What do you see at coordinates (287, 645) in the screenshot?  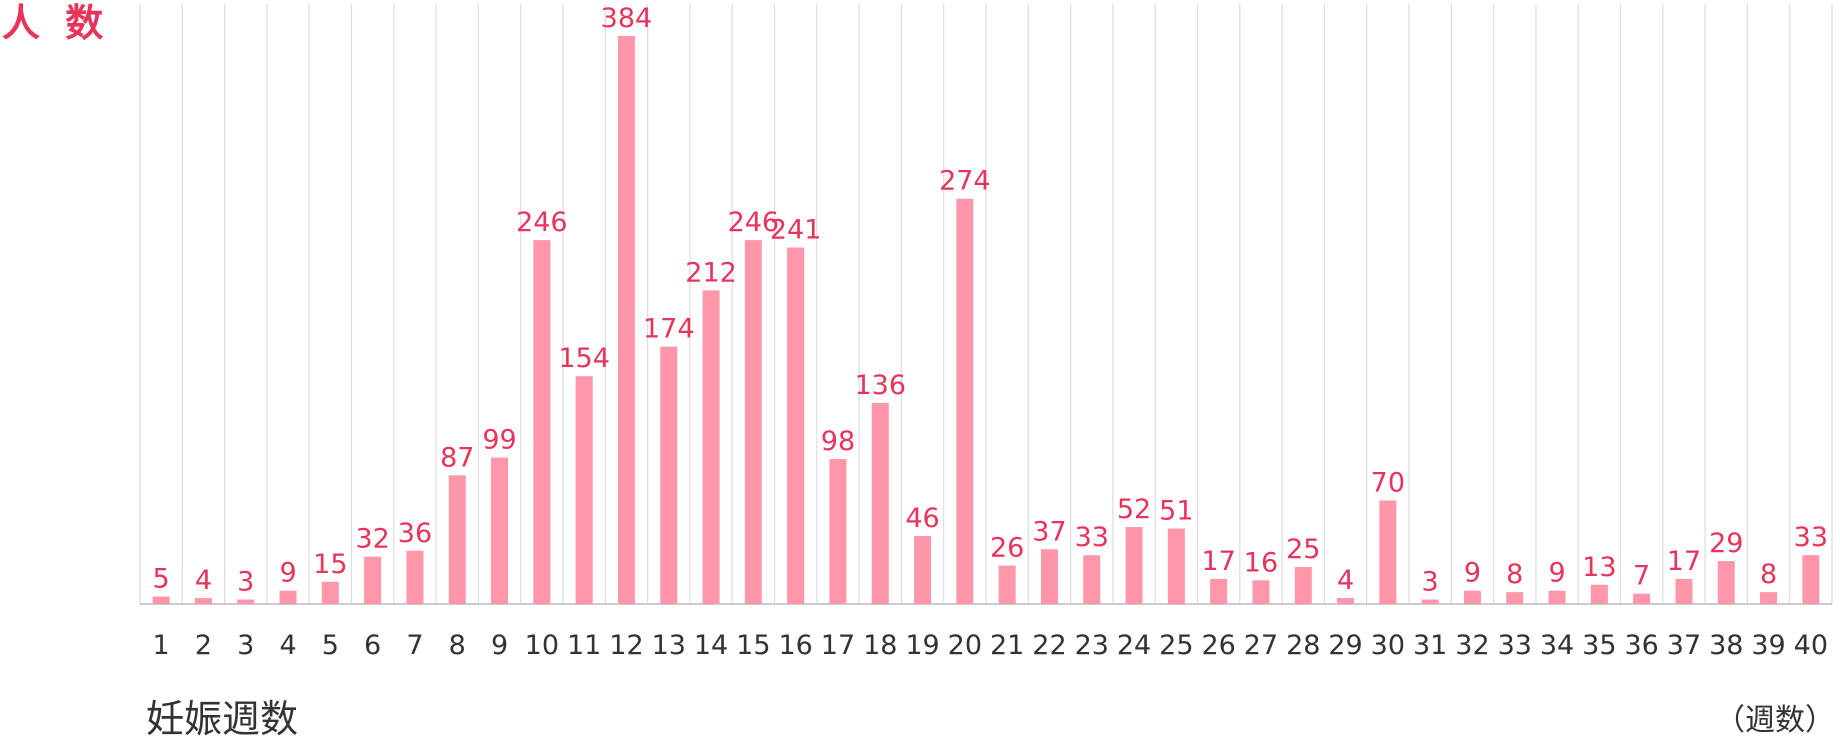 I see `x-tick-label: 4` at bounding box center [287, 645].